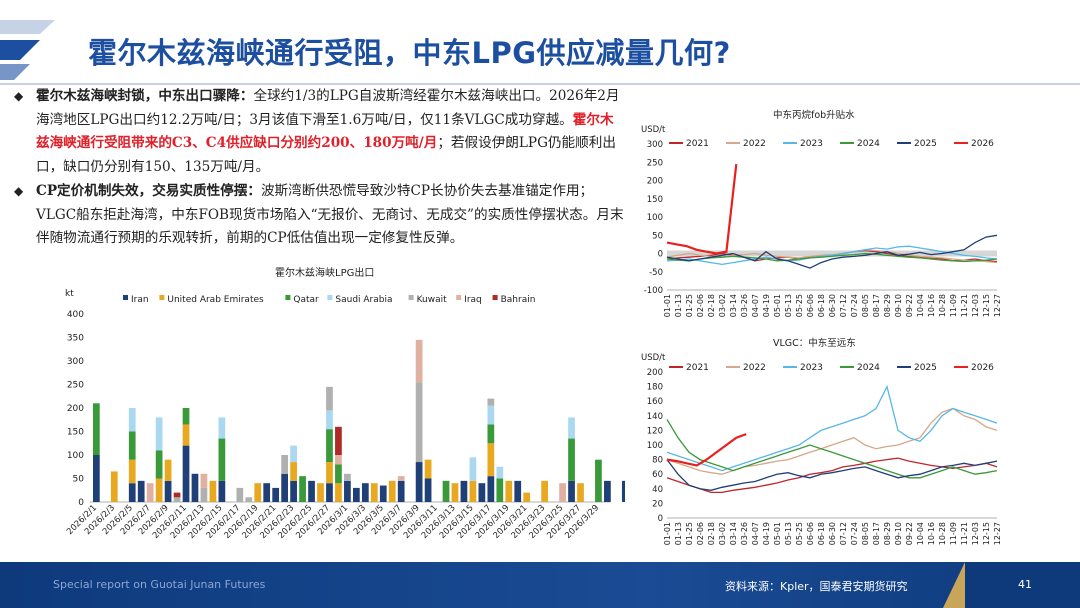 The image size is (1080, 608). Describe the element at coordinates (657, 475) in the screenshot. I see `y-tick-label: 60` at that location.